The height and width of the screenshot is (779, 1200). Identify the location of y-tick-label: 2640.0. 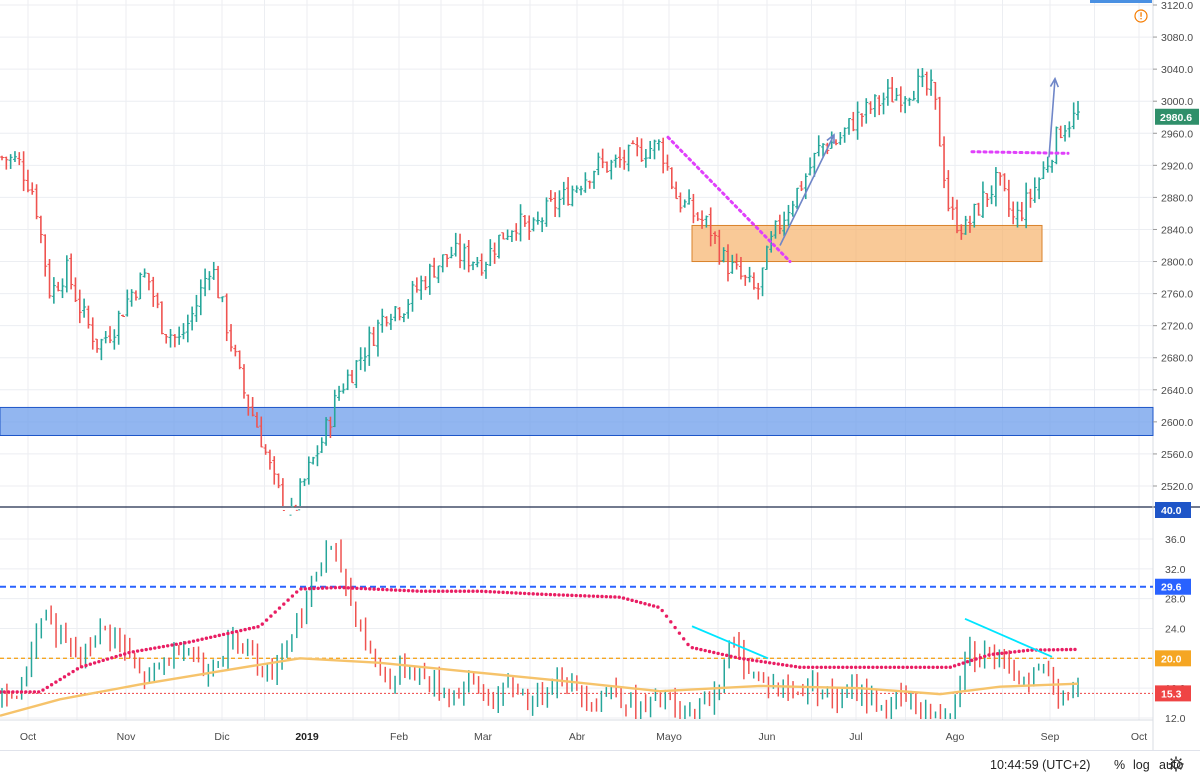
(1177, 391).